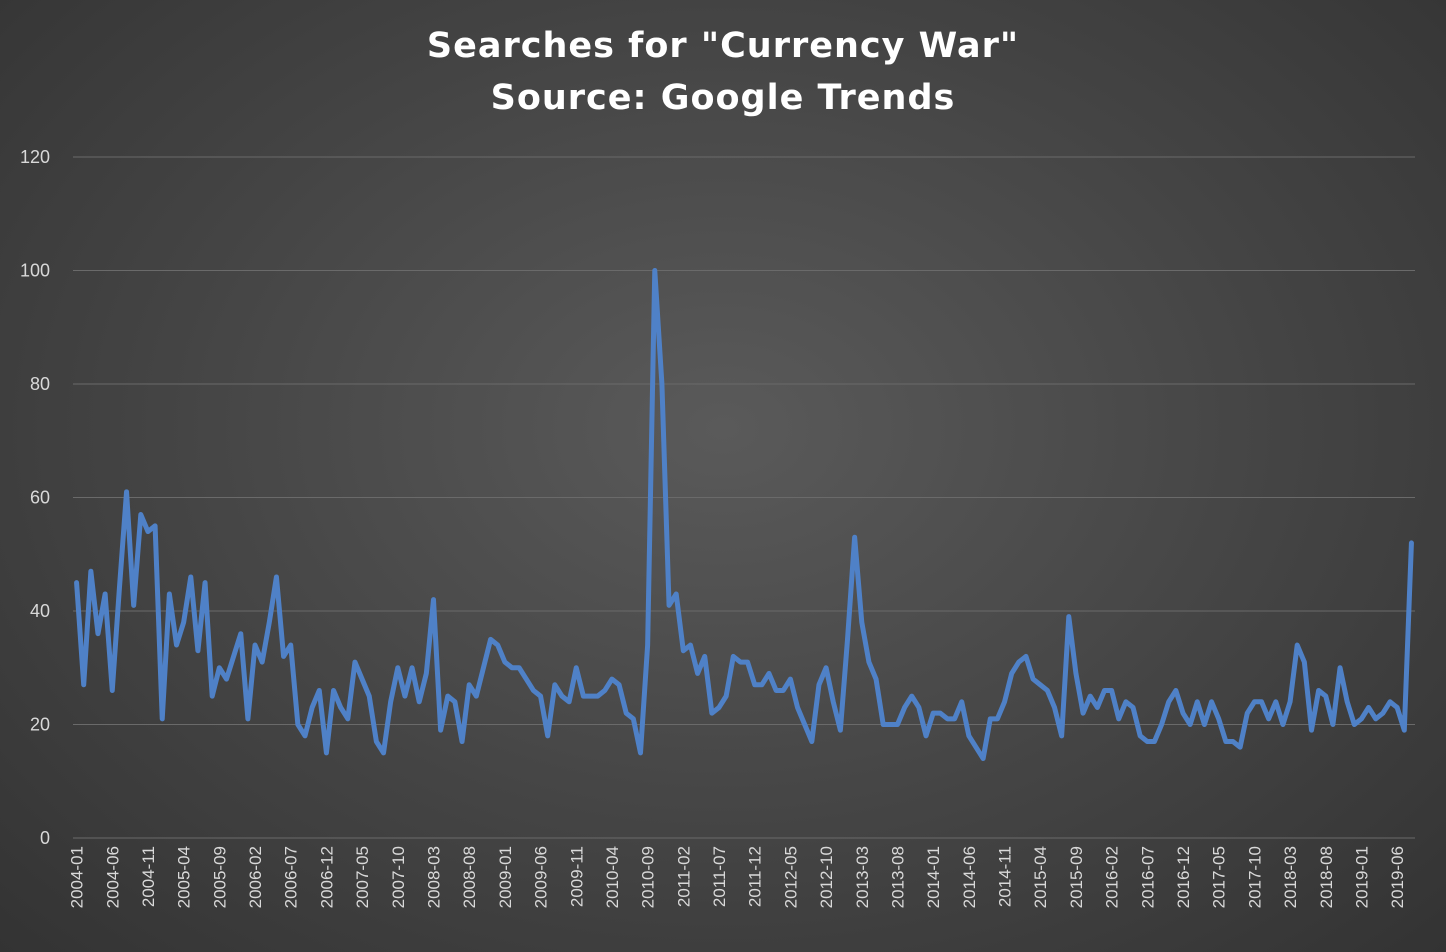 The image size is (1446, 952). I want to click on x-tick-label: 2018-03, so click(1290, 877).